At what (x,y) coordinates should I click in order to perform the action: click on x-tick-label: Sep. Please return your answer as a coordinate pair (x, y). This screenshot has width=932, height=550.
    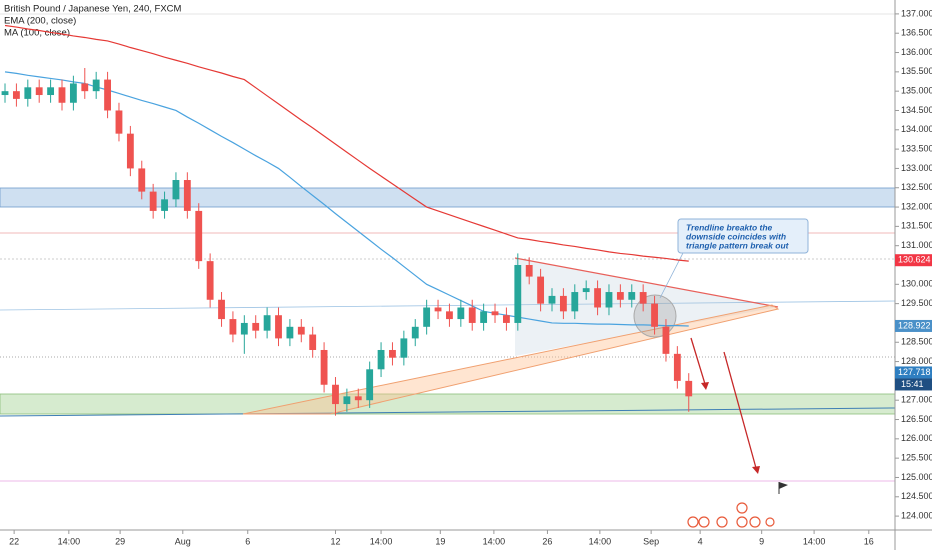
    Looking at the image, I should click on (651, 541).